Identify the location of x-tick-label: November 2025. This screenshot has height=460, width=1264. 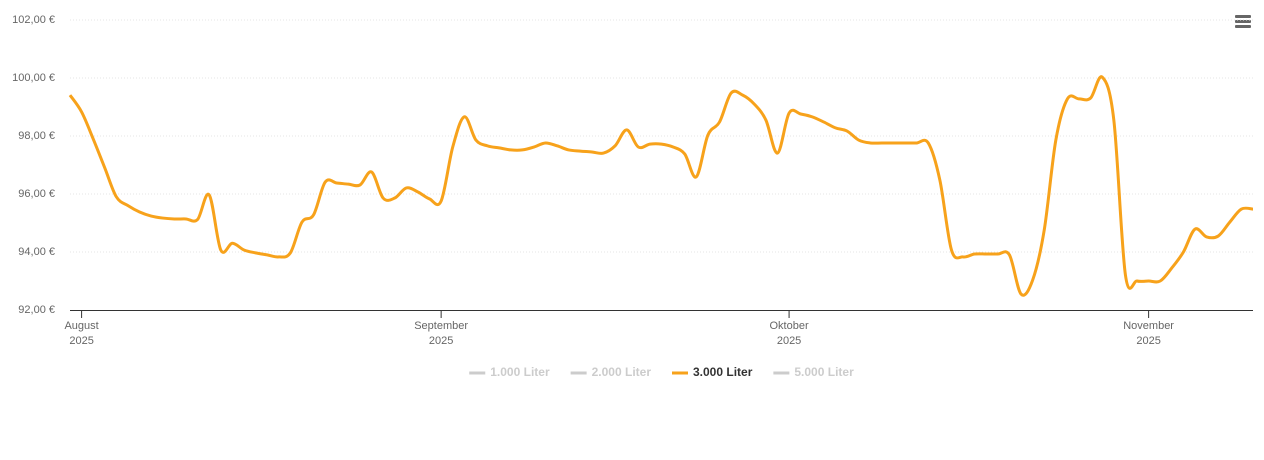
(1148, 333).